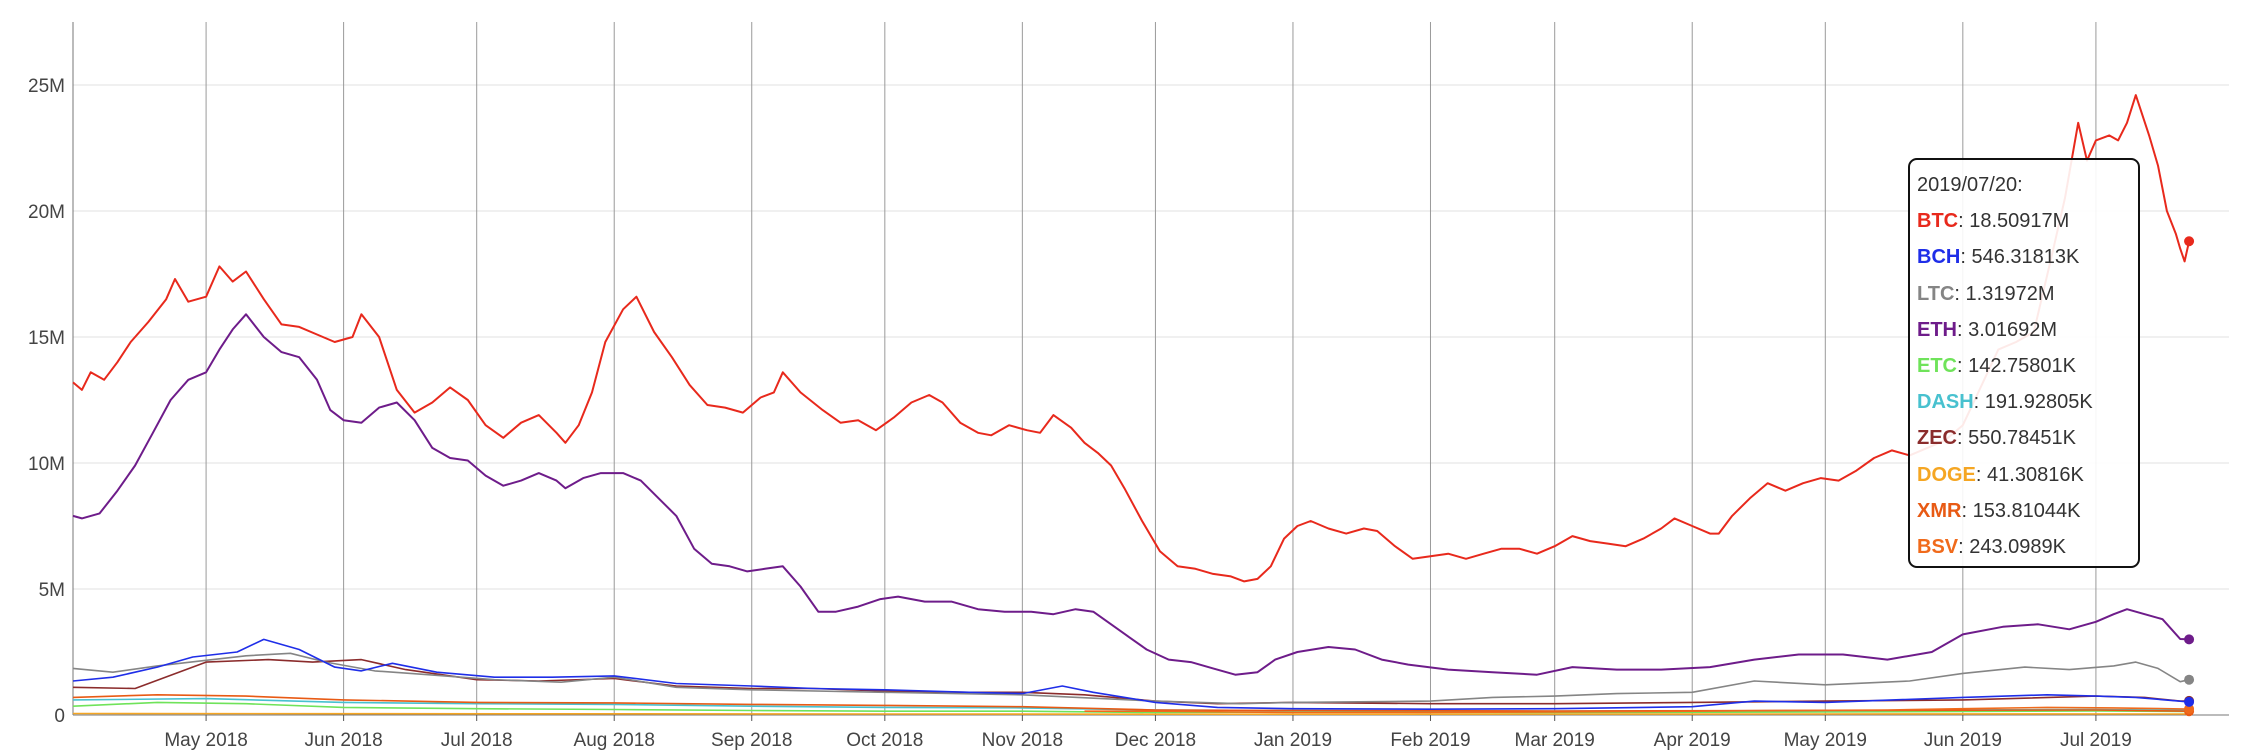  What do you see at coordinates (2189, 241) in the screenshot?
I see `series-end-marker-btc` at bounding box center [2189, 241].